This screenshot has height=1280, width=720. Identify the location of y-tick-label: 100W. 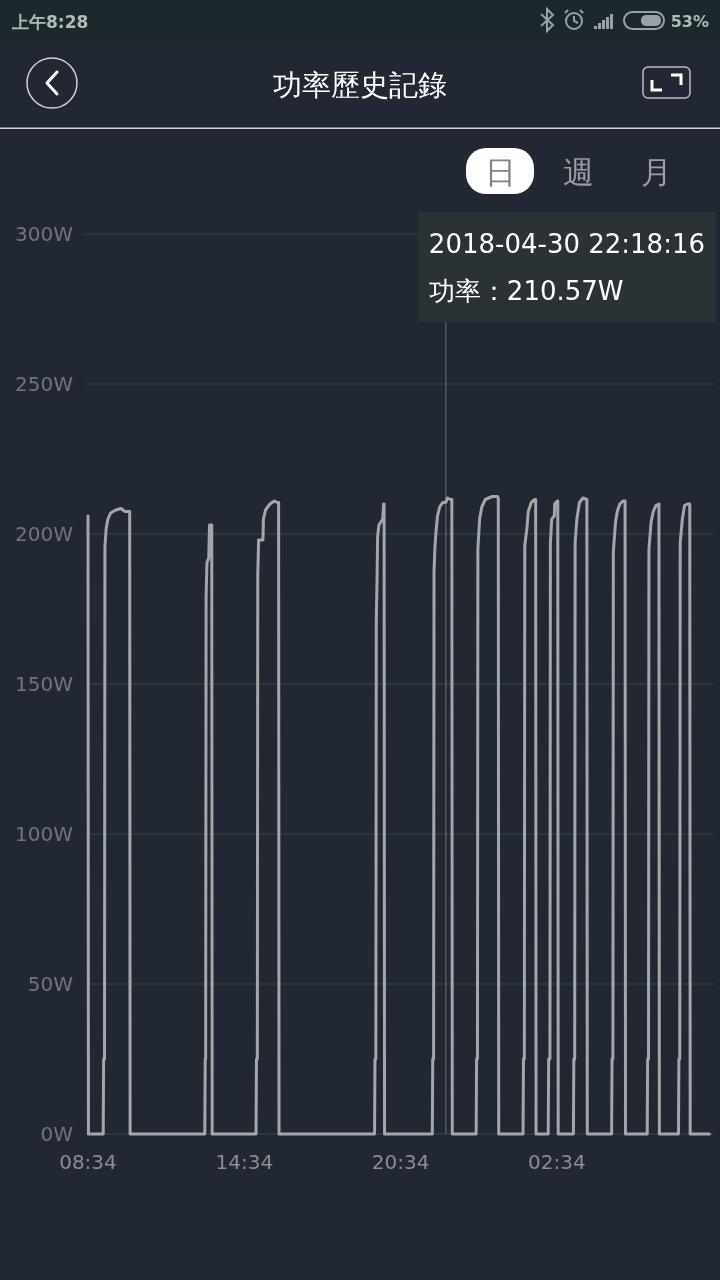
(44, 834).